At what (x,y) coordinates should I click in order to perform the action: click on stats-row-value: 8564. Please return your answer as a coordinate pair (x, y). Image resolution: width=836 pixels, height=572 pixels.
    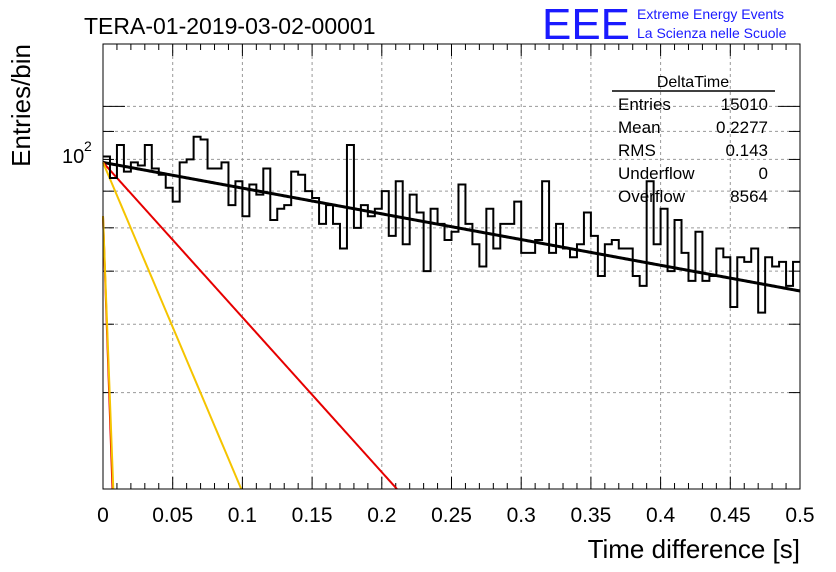
    Looking at the image, I should click on (749, 196).